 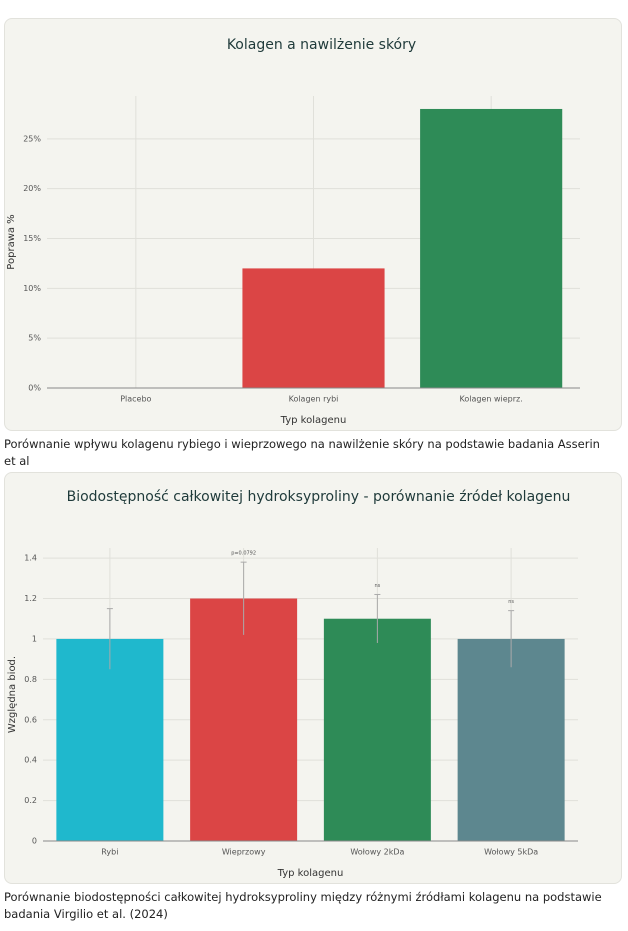 I want to click on y-tick-label: 20%, so click(x=32, y=188).